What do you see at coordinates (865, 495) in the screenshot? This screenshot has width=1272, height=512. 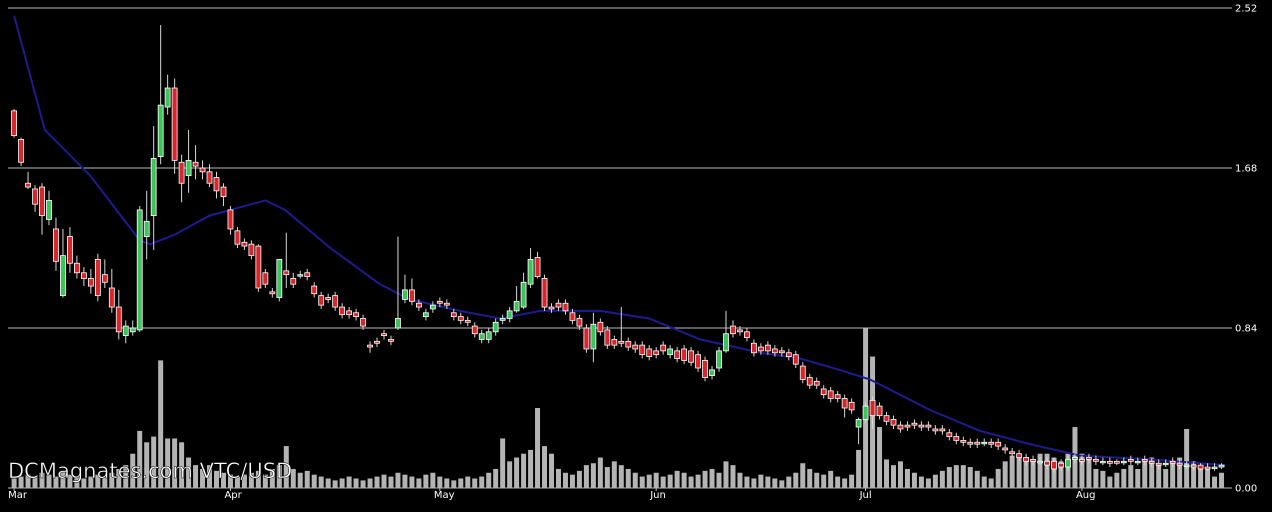 I see `x-tick-label: Jul` at bounding box center [865, 495].